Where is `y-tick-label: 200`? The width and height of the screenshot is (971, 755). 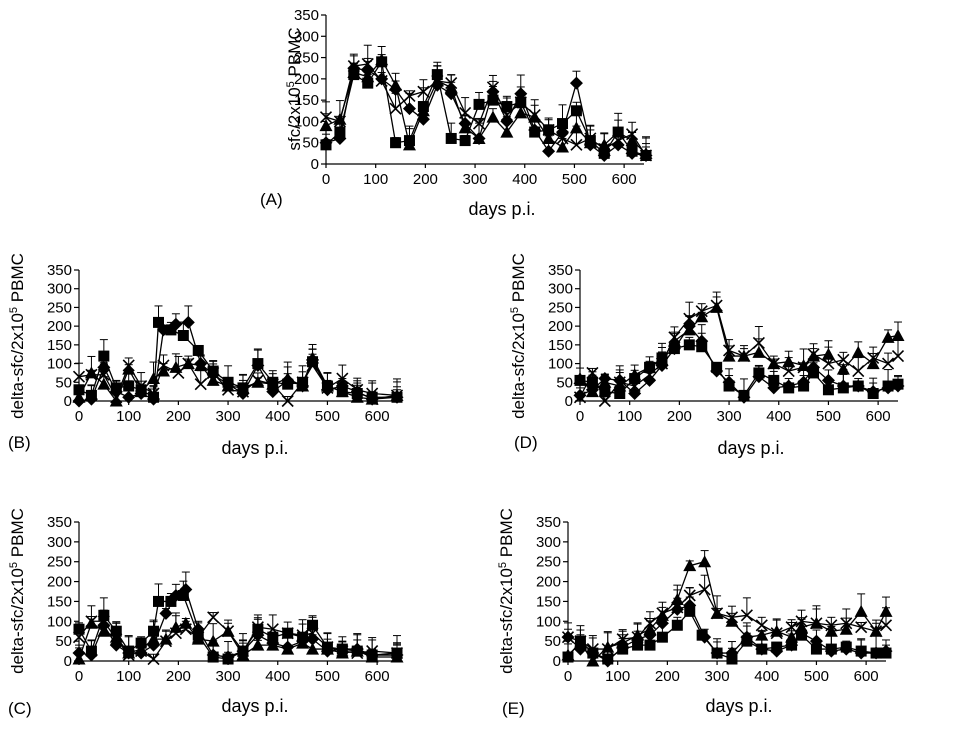 y-tick-label: 200 is located at coordinates (560, 326).